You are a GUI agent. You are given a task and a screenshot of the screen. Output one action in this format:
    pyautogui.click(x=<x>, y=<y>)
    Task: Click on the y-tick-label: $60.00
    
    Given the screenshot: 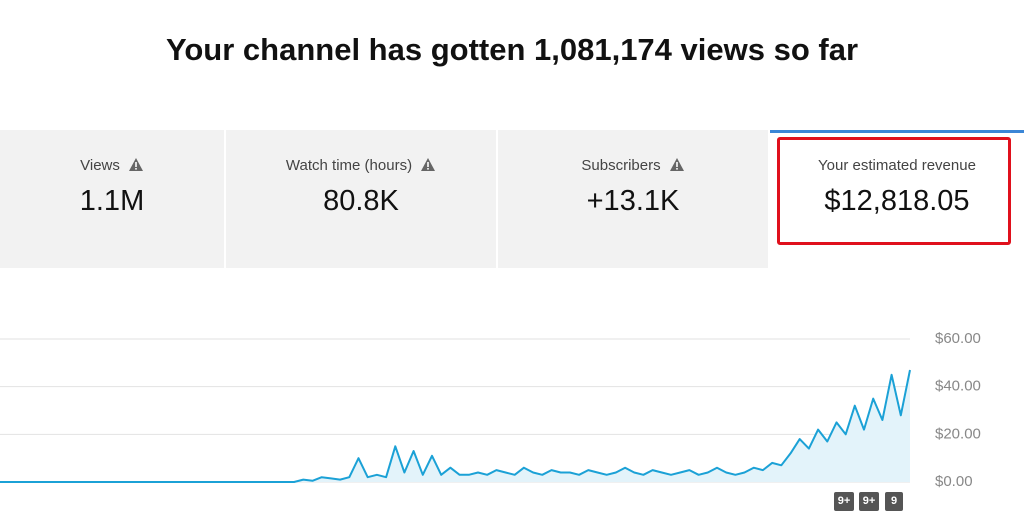 What is the action you would take?
    pyautogui.click(x=958, y=338)
    